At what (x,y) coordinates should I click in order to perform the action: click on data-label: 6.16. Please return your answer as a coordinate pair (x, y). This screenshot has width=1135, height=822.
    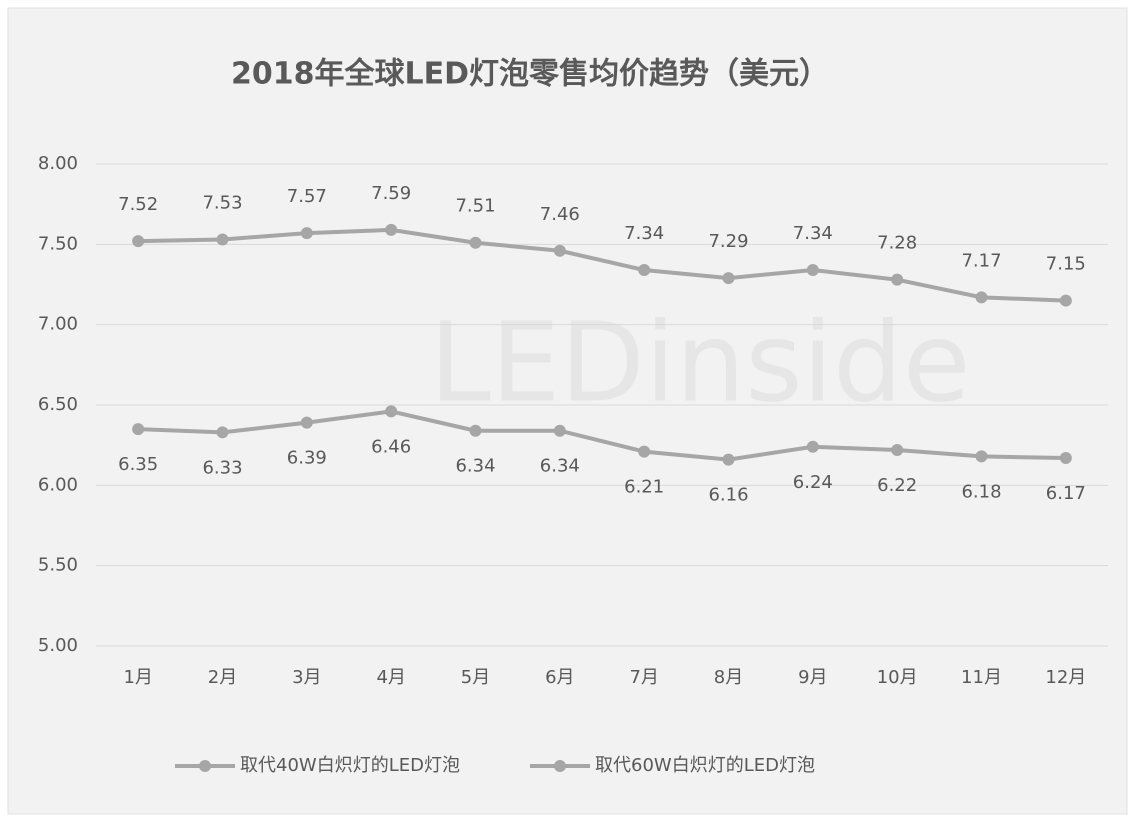
    Looking at the image, I should click on (728, 495).